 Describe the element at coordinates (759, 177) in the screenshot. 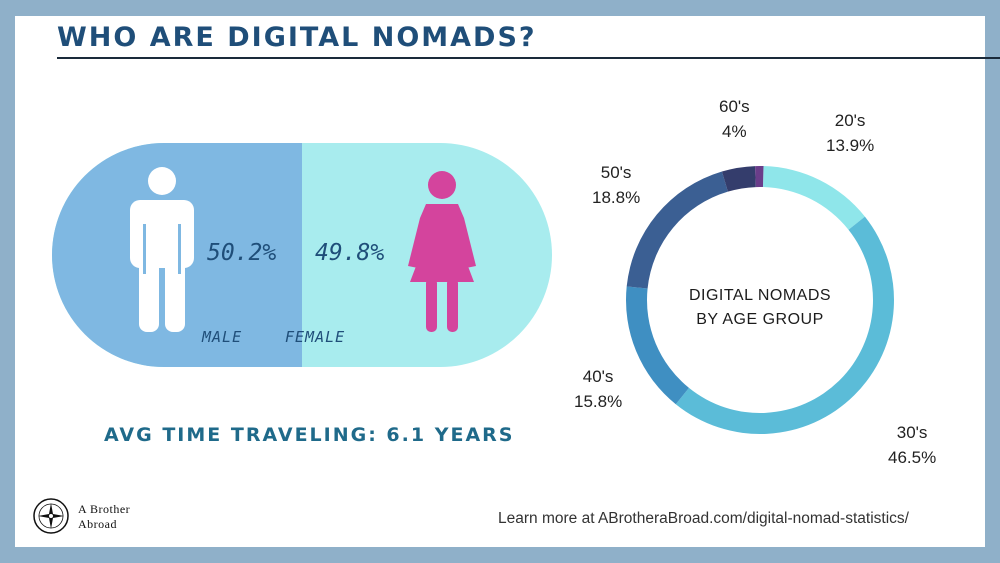

I see `donut-slice-other` at that location.